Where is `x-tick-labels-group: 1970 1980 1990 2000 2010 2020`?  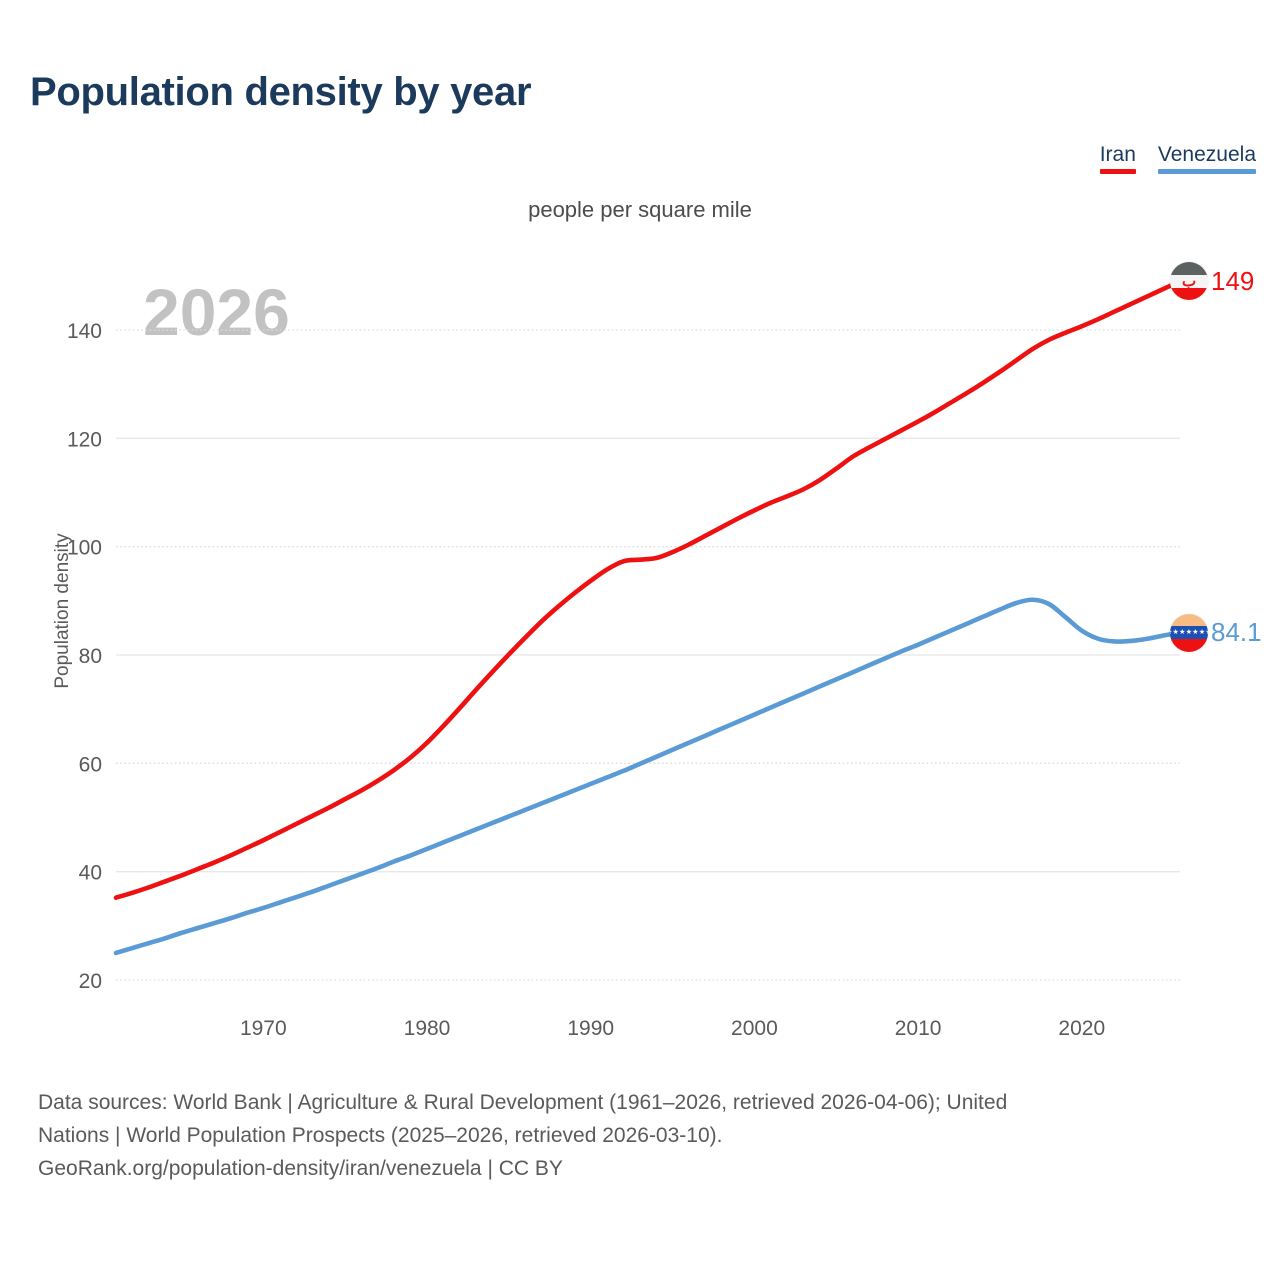
x-tick-labels-group: 1970 1980 1990 2000 2010 2020 is located at coordinates (672, 1028).